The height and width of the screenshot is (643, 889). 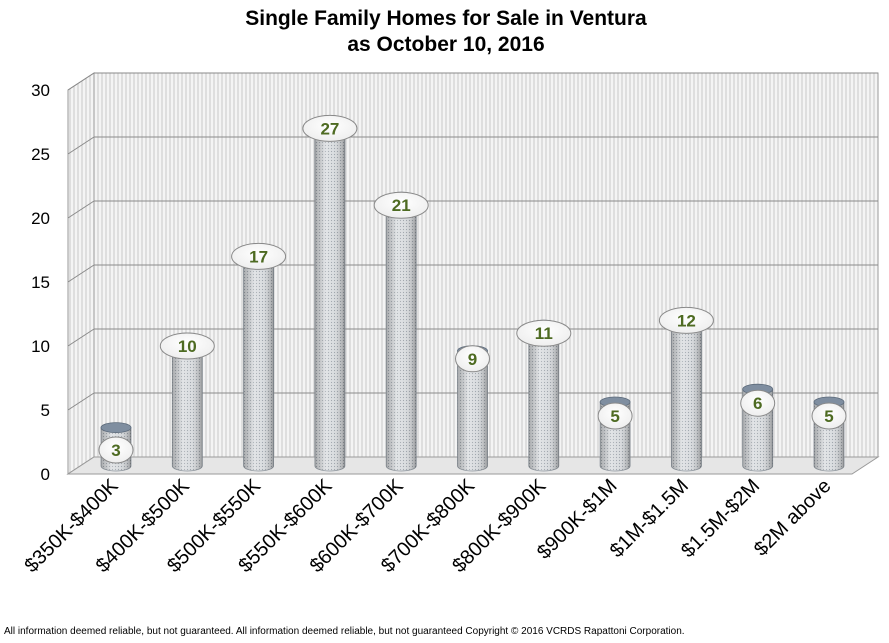 I want to click on data-label-text: 9, so click(x=472, y=359).